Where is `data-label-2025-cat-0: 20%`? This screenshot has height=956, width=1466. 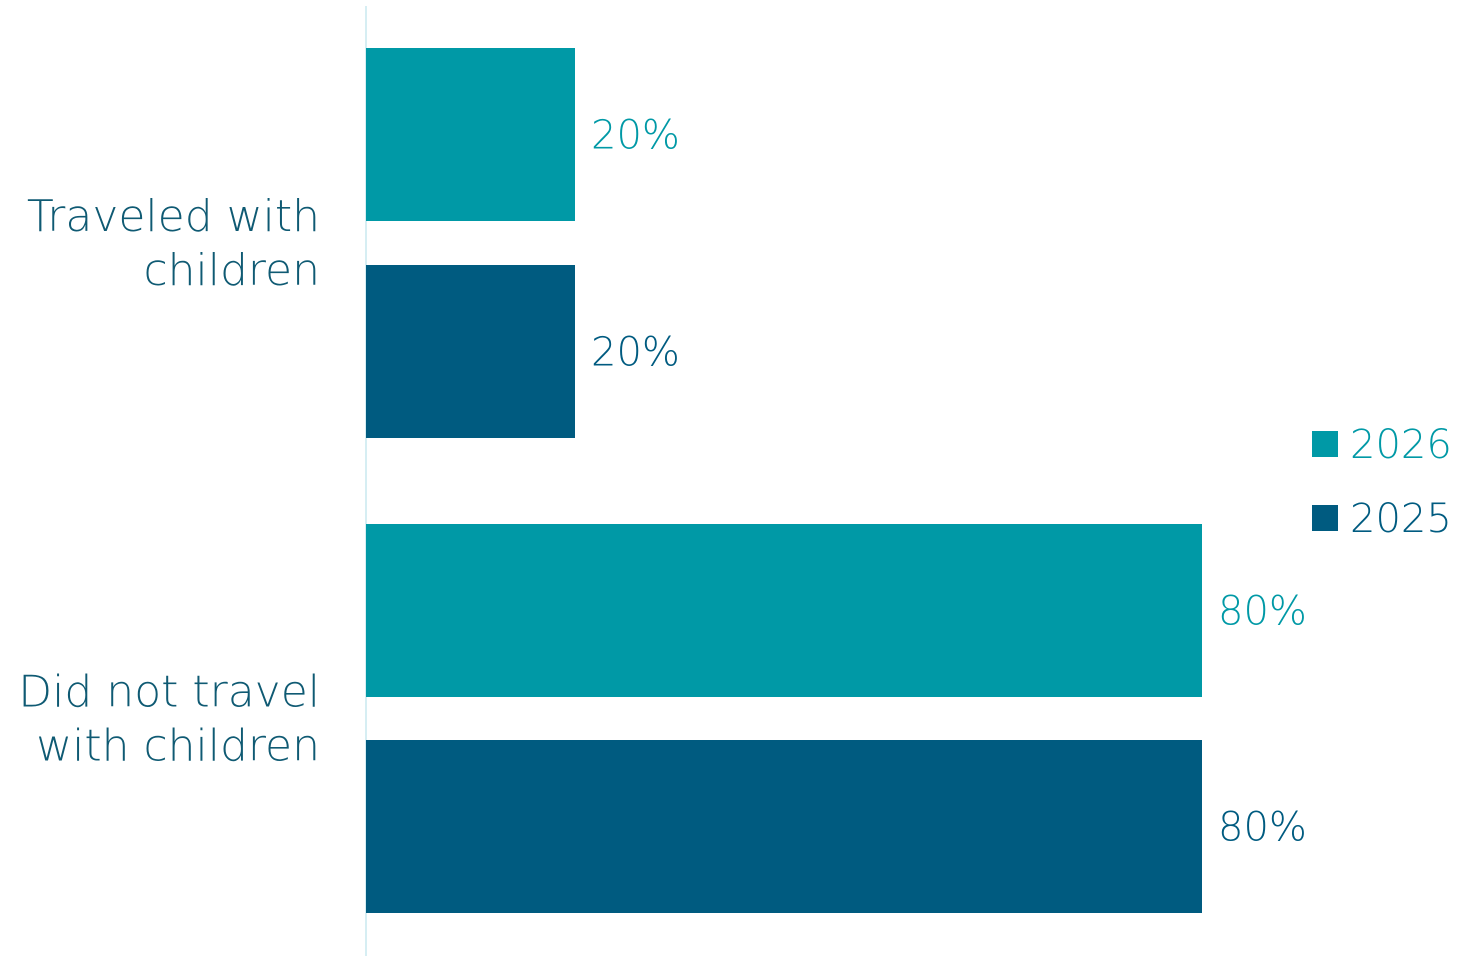 data-label-2025-cat-0: 20% is located at coordinates (635, 353).